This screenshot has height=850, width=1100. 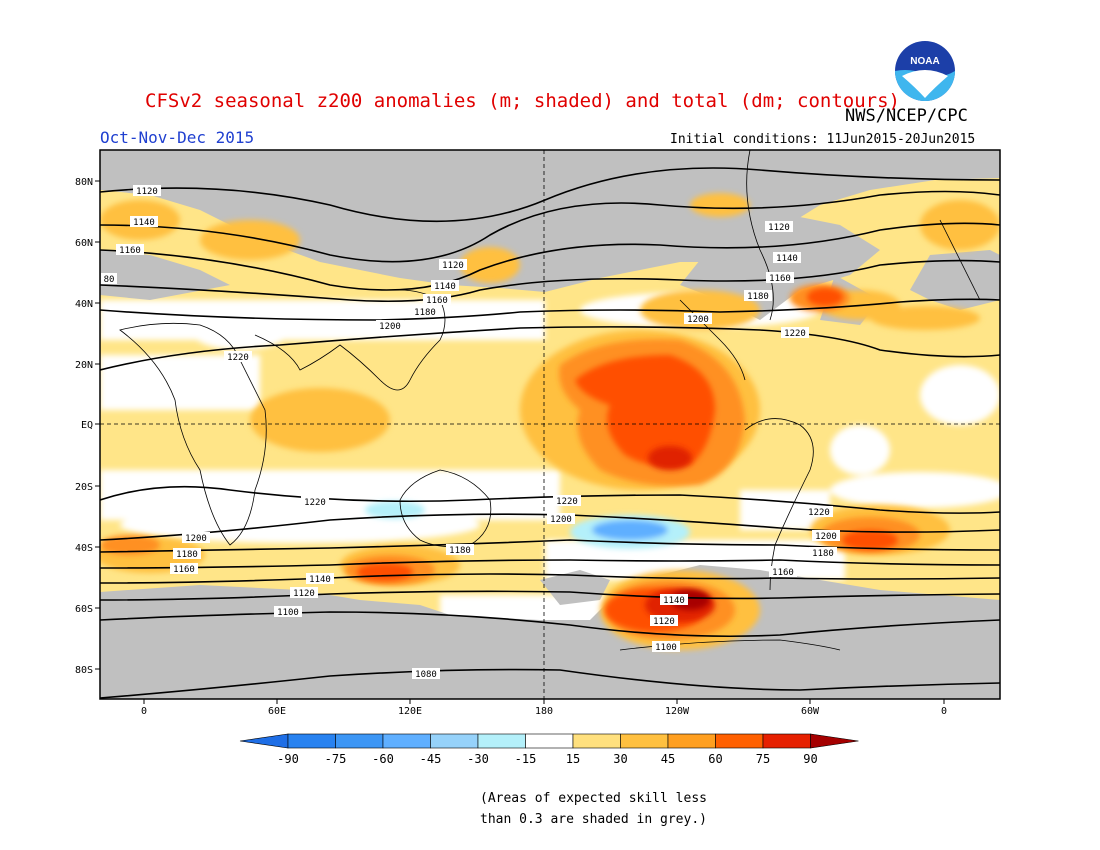 What do you see at coordinates (544, 711) in the screenshot?
I see `longitude-labels: 0 60E 120E 180 120W 60W 0` at bounding box center [544, 711].